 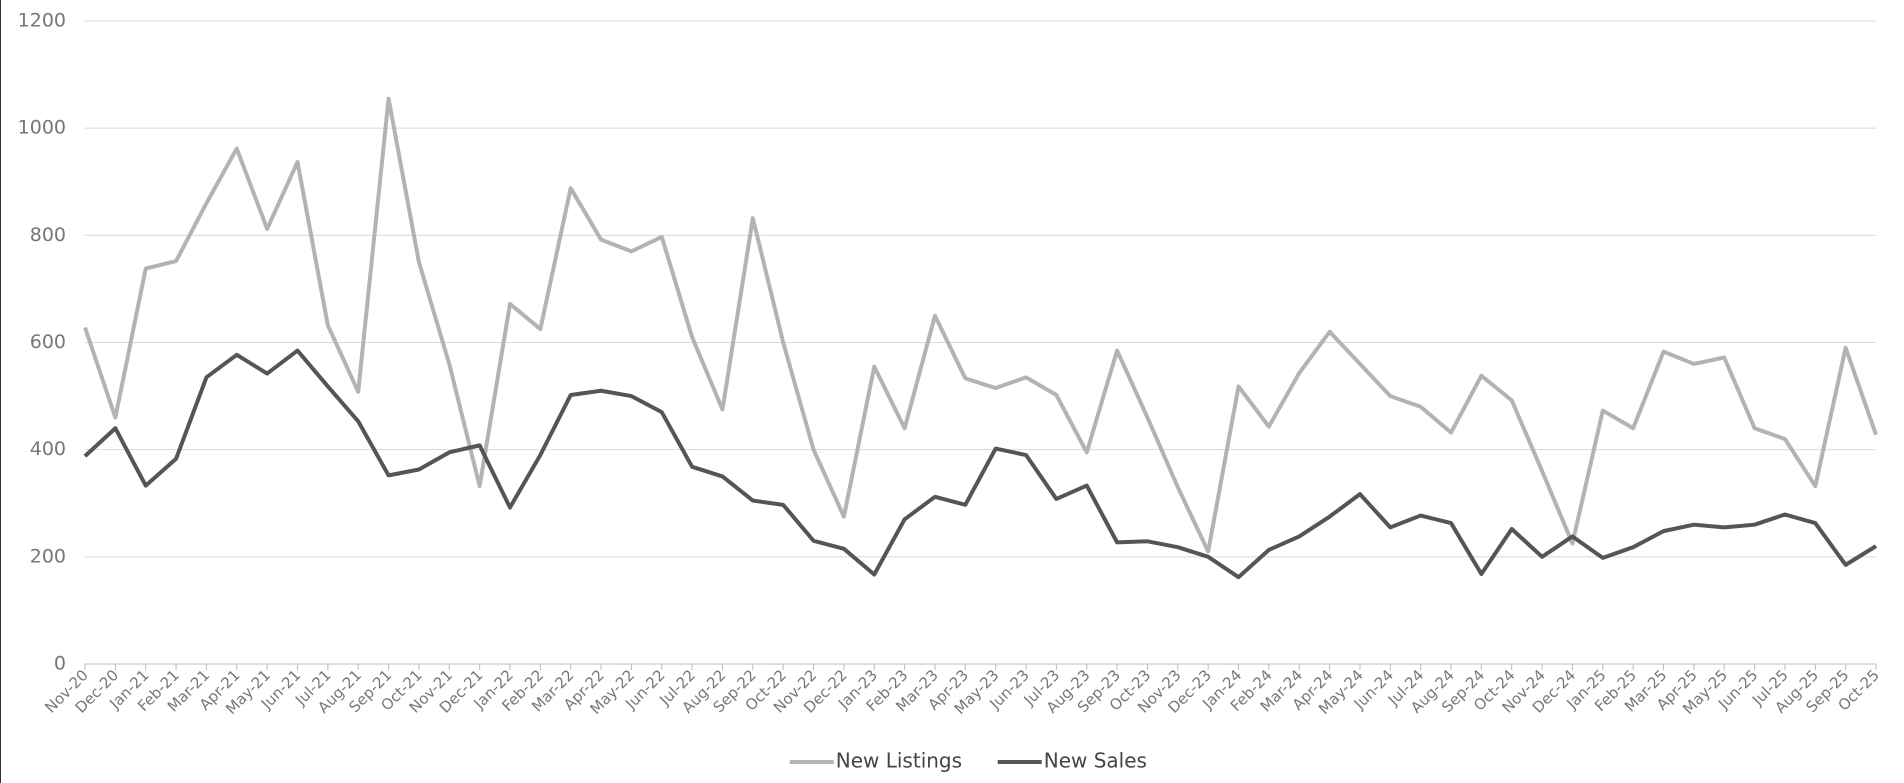 I want to click on y-tick-label: 1000, so click(x=42, y=128).